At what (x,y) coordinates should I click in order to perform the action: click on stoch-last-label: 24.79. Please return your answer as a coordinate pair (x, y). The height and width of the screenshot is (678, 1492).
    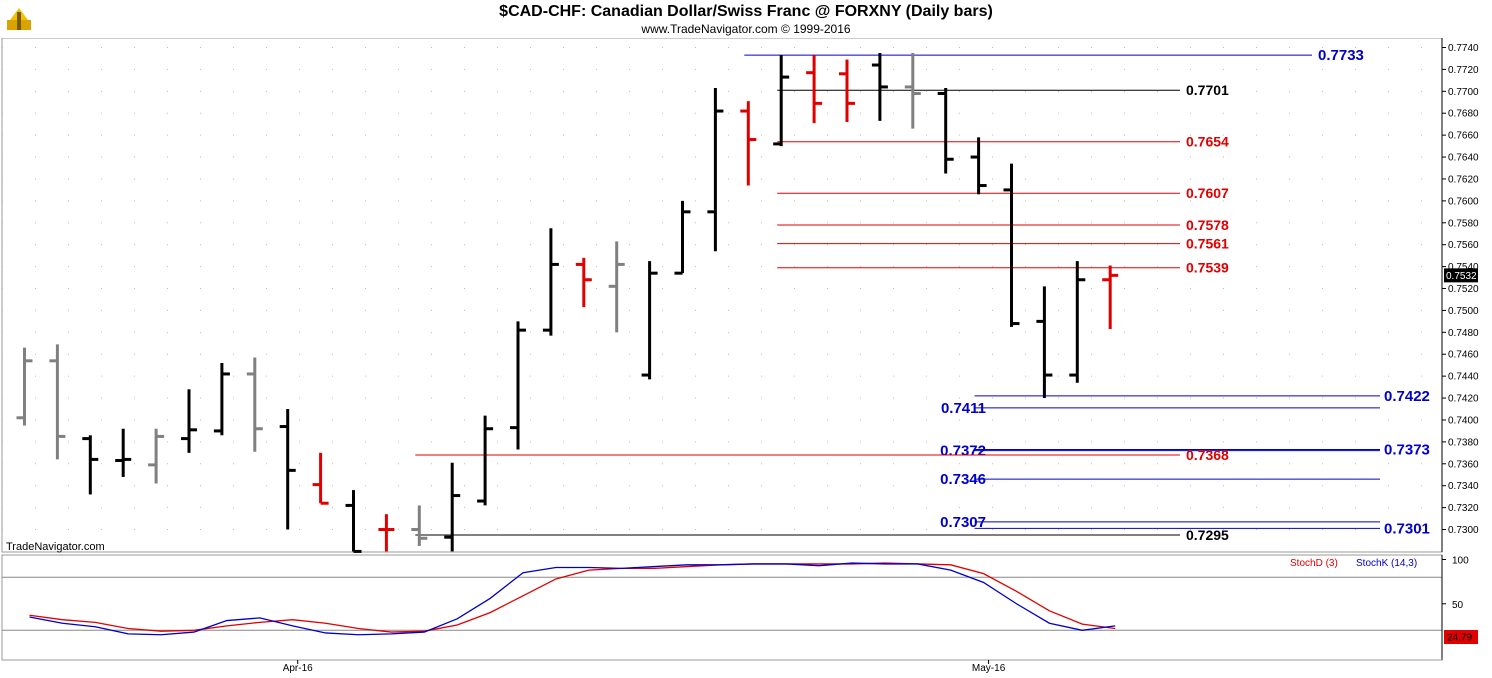
    Looking at the image, I should click on (1459, 638).